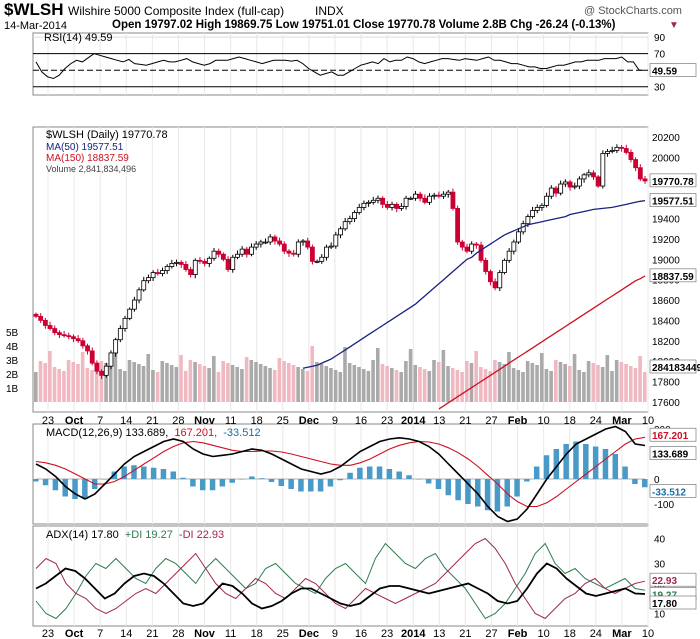  What do you see at coordinates (542, 342) in the screenshot?
I see `ma150-line` at bounding box center [542, 342].